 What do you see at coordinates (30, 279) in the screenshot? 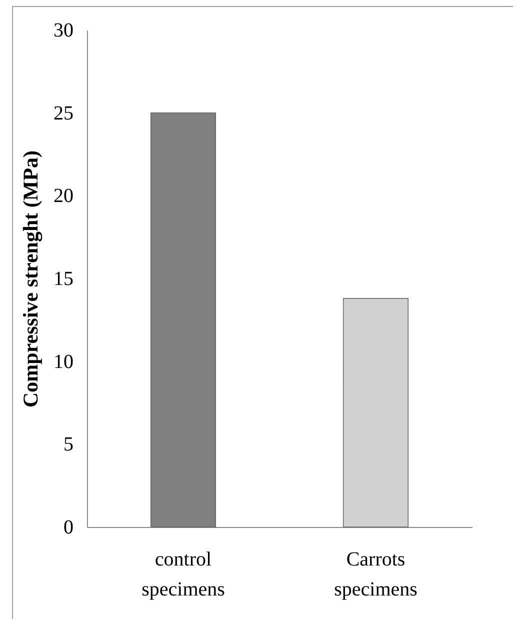
I see `y-axis-title: Compressive strenght (MPa)` at bounding box center [30, 279].